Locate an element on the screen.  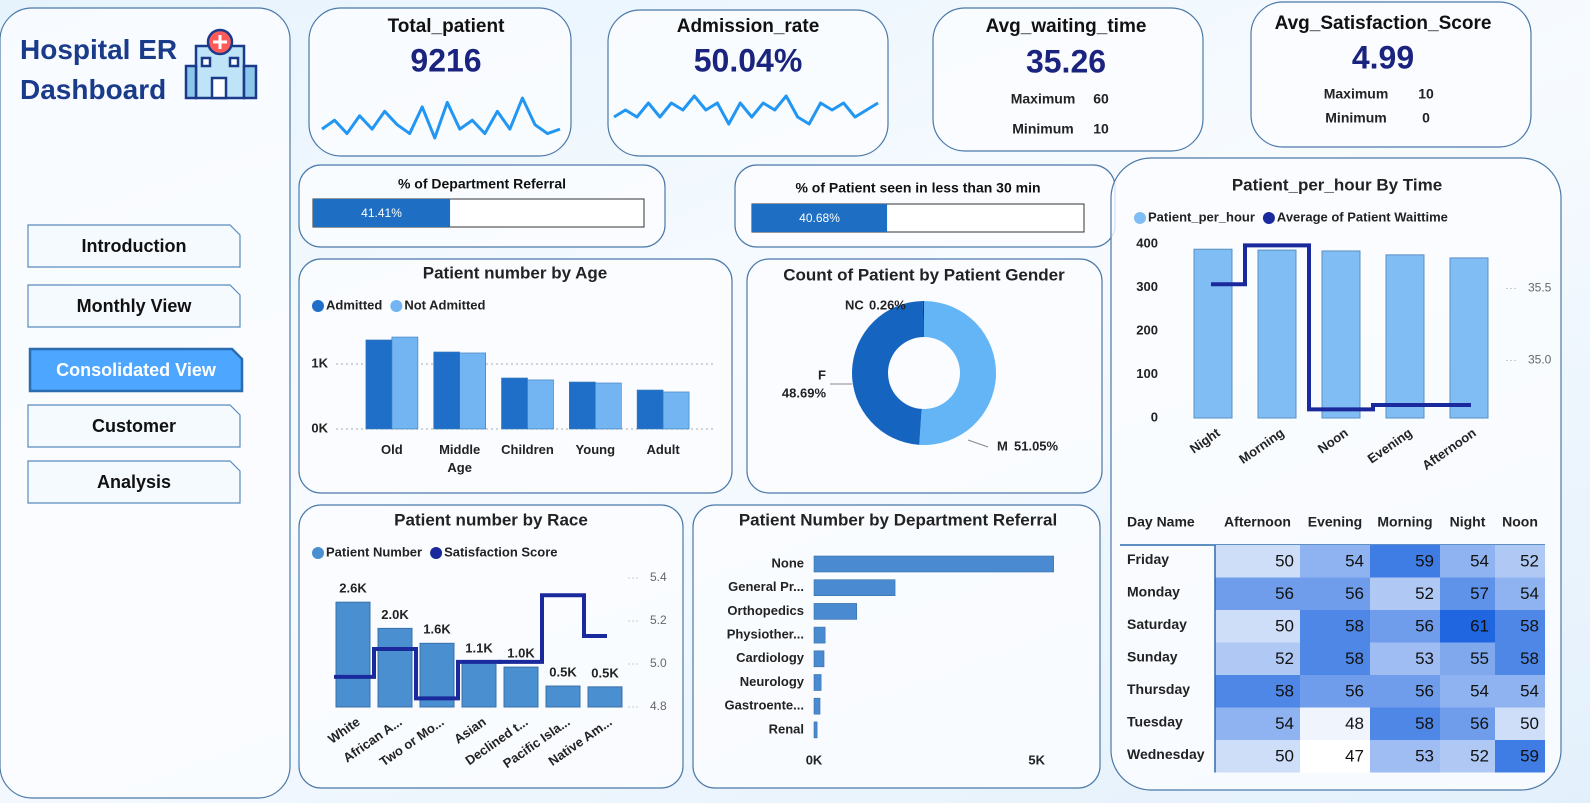
nav-label: Analysis is located at coordinates (134, 482).